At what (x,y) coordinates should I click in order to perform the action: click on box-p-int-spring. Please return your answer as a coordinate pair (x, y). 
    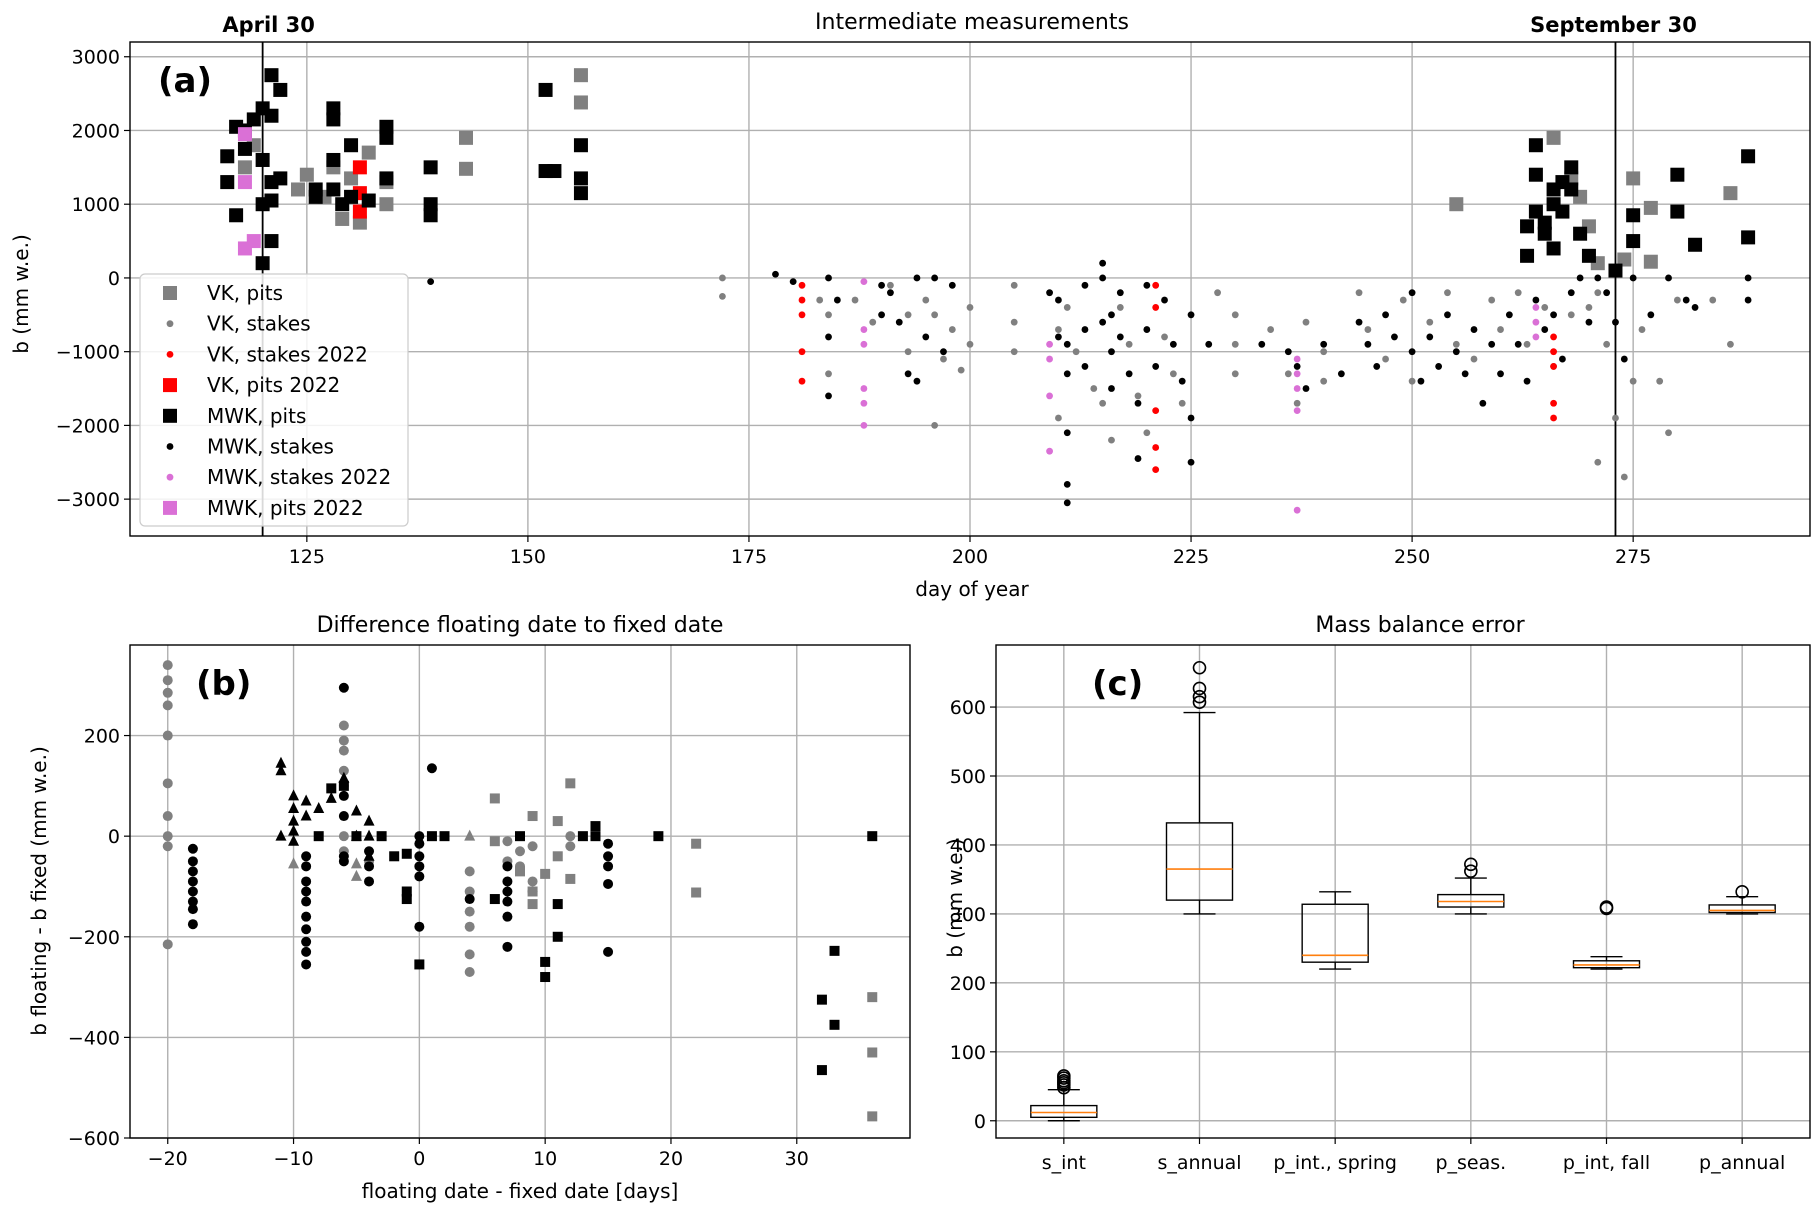
    Looking at the image, I should click on (1335, 933).